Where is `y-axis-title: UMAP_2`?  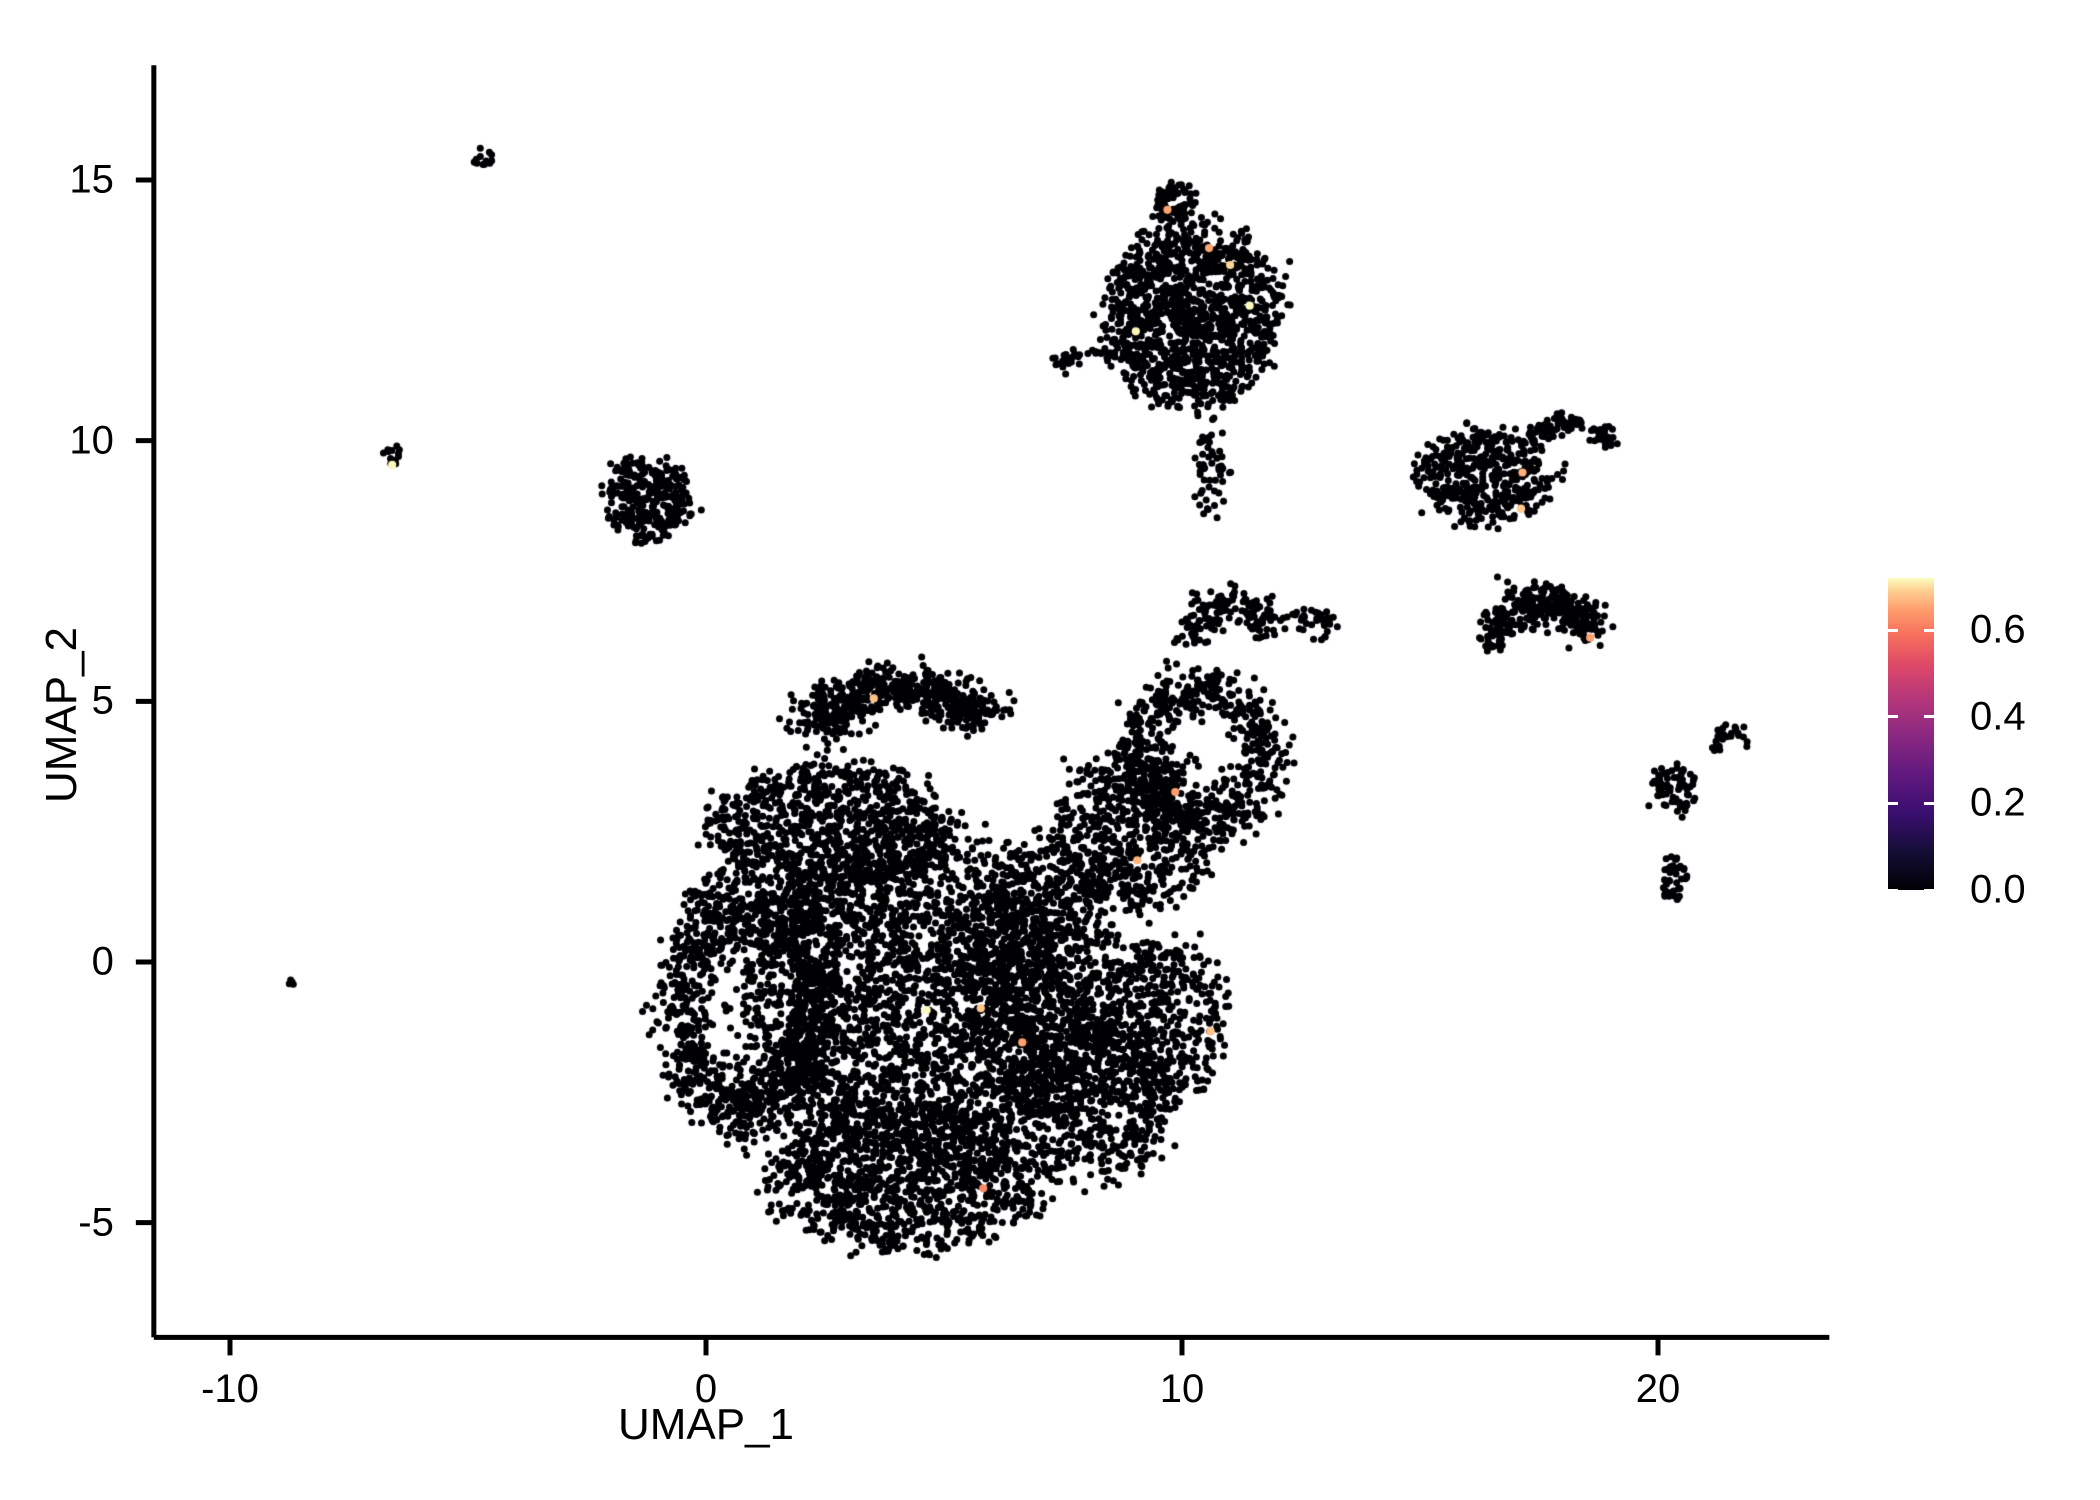 y-axis-title: UMAP_2 is located at coordinates (61, 715).